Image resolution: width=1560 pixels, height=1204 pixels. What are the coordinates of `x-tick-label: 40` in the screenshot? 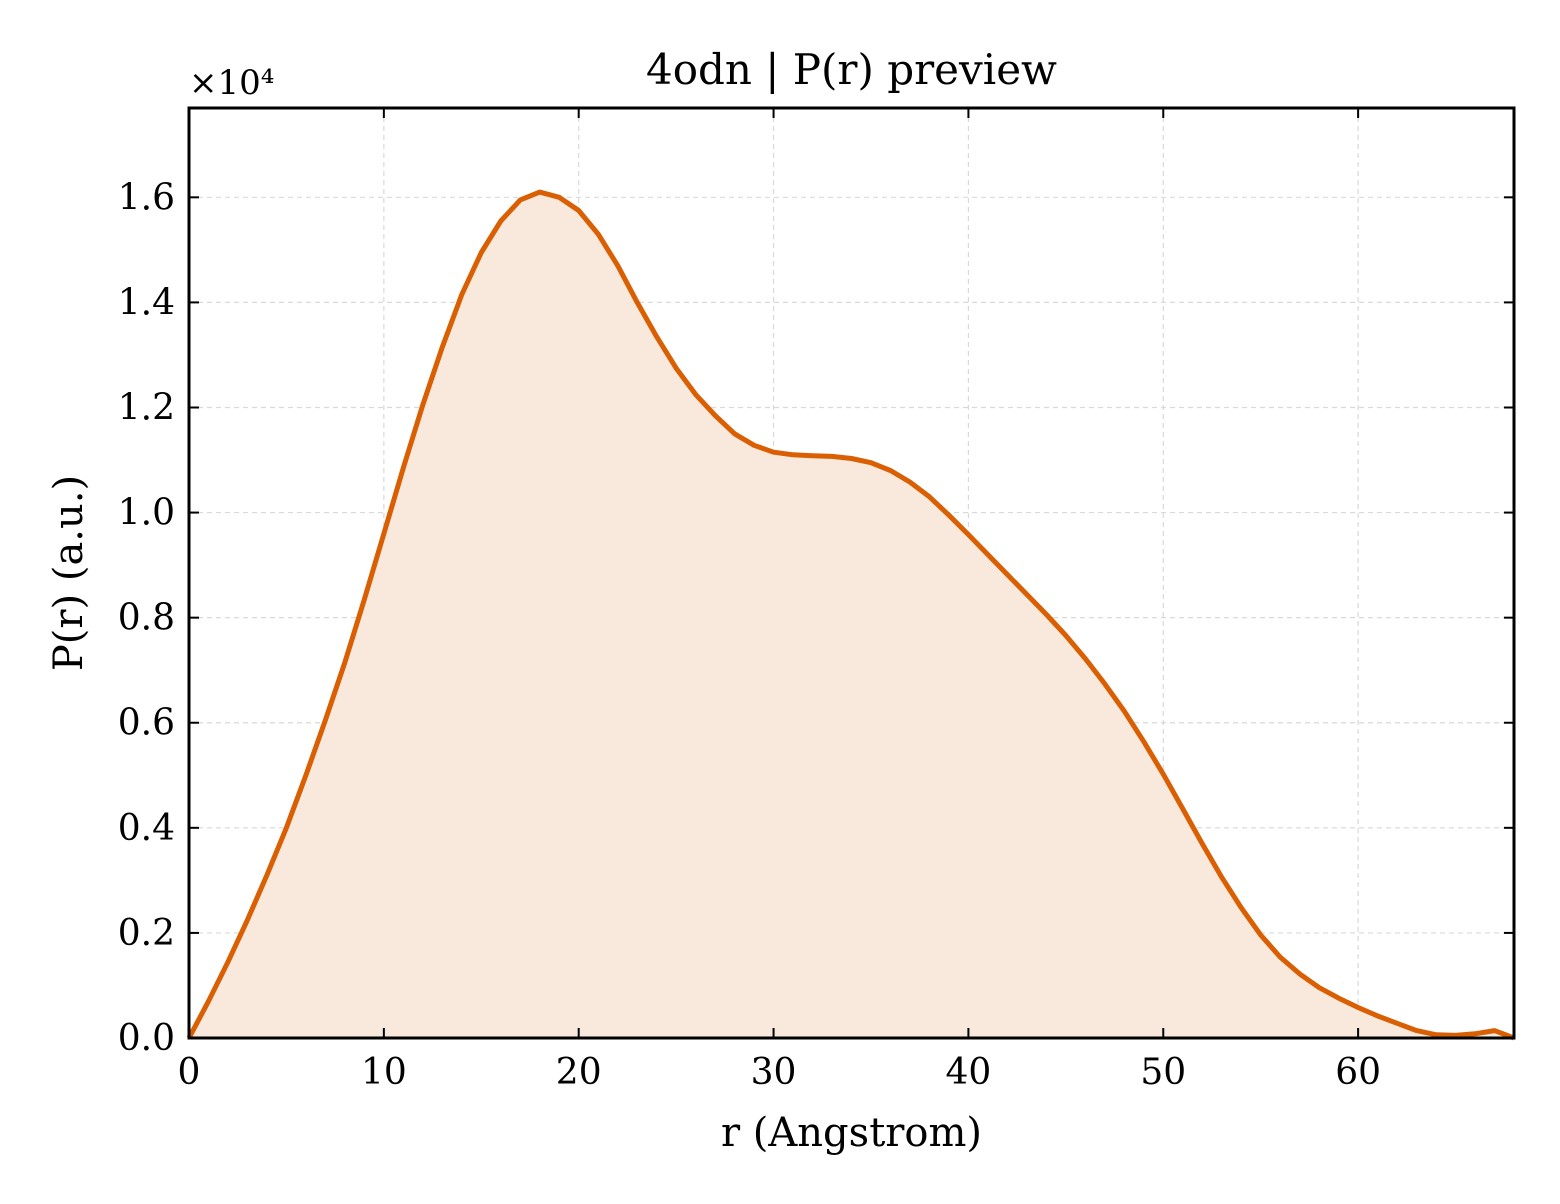 It's located at (969, 1072).